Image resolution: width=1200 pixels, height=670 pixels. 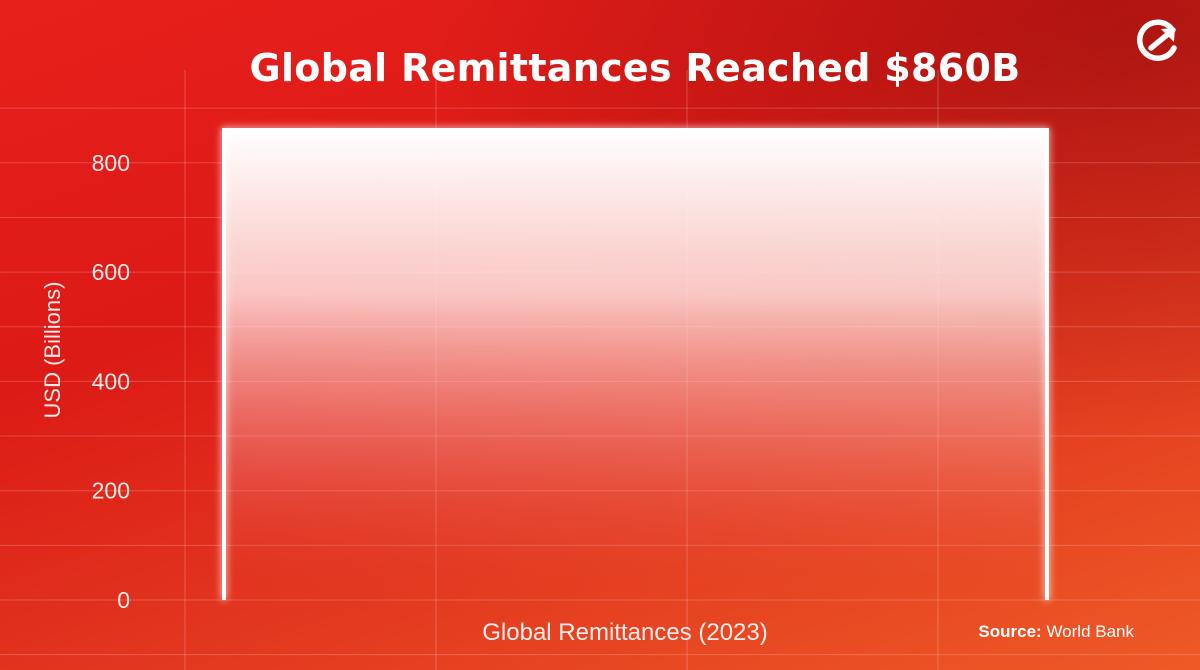 I want to click on y-tick-labels: 0 200 400 600 800, so click(x=111, y=381).